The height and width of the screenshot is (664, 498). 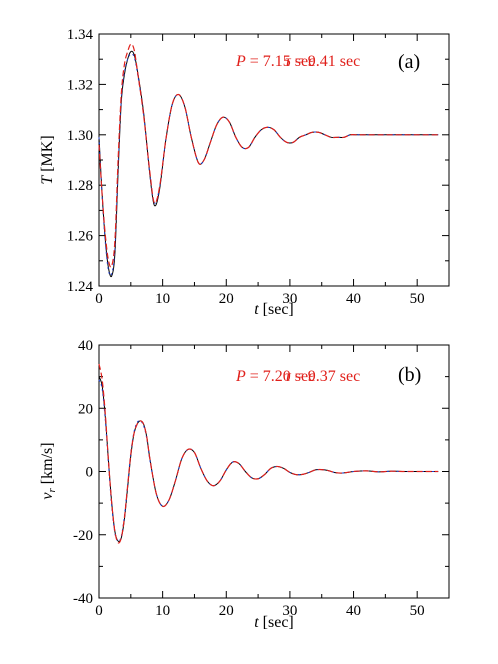 I want to click on x-tick-label-b: 0, so click(x=99, y=611).